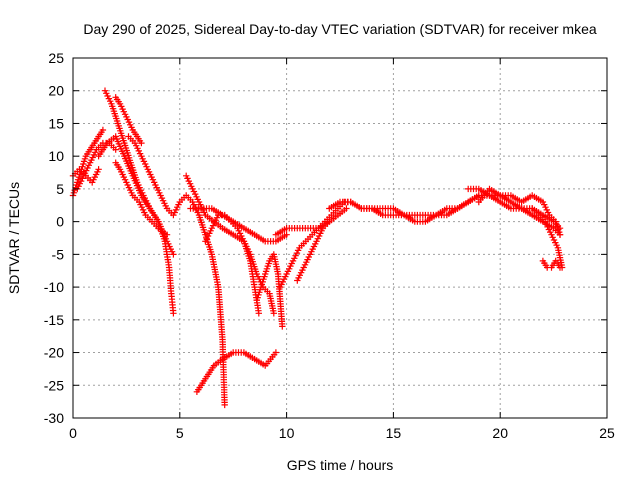  What do you see at coordinates (180, 433) in the screenshot?
I see `x-tick-label: 5` at bounding box center [180, 433].